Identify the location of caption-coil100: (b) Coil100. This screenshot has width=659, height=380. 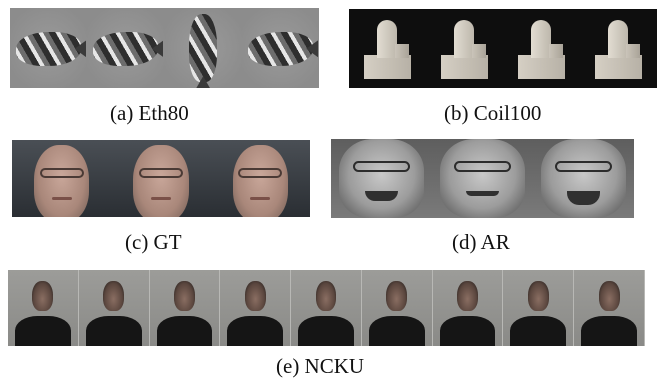
(493, 113).